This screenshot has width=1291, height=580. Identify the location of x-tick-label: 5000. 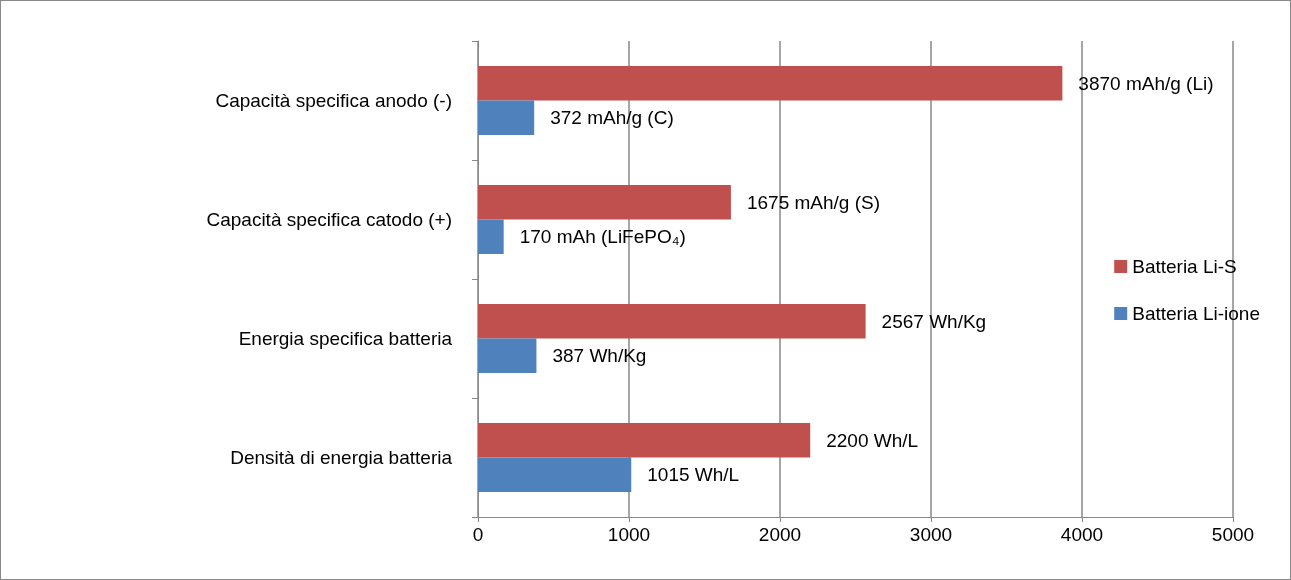
(1233, 534).